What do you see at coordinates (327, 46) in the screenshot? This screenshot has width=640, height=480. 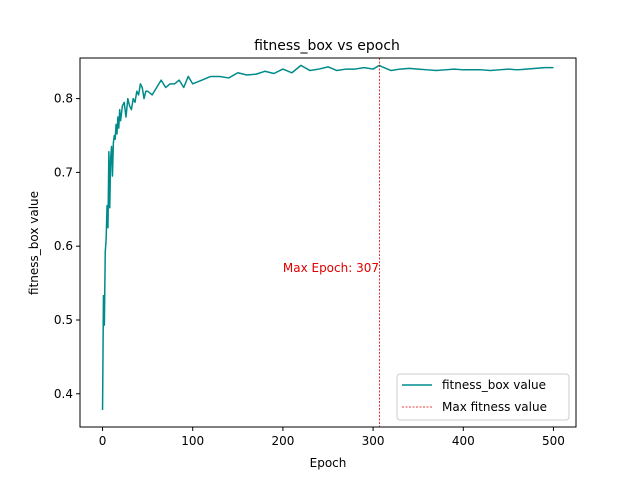 I see `chart-title: fitness_box vs epoch` at bounding box center [327, 46].